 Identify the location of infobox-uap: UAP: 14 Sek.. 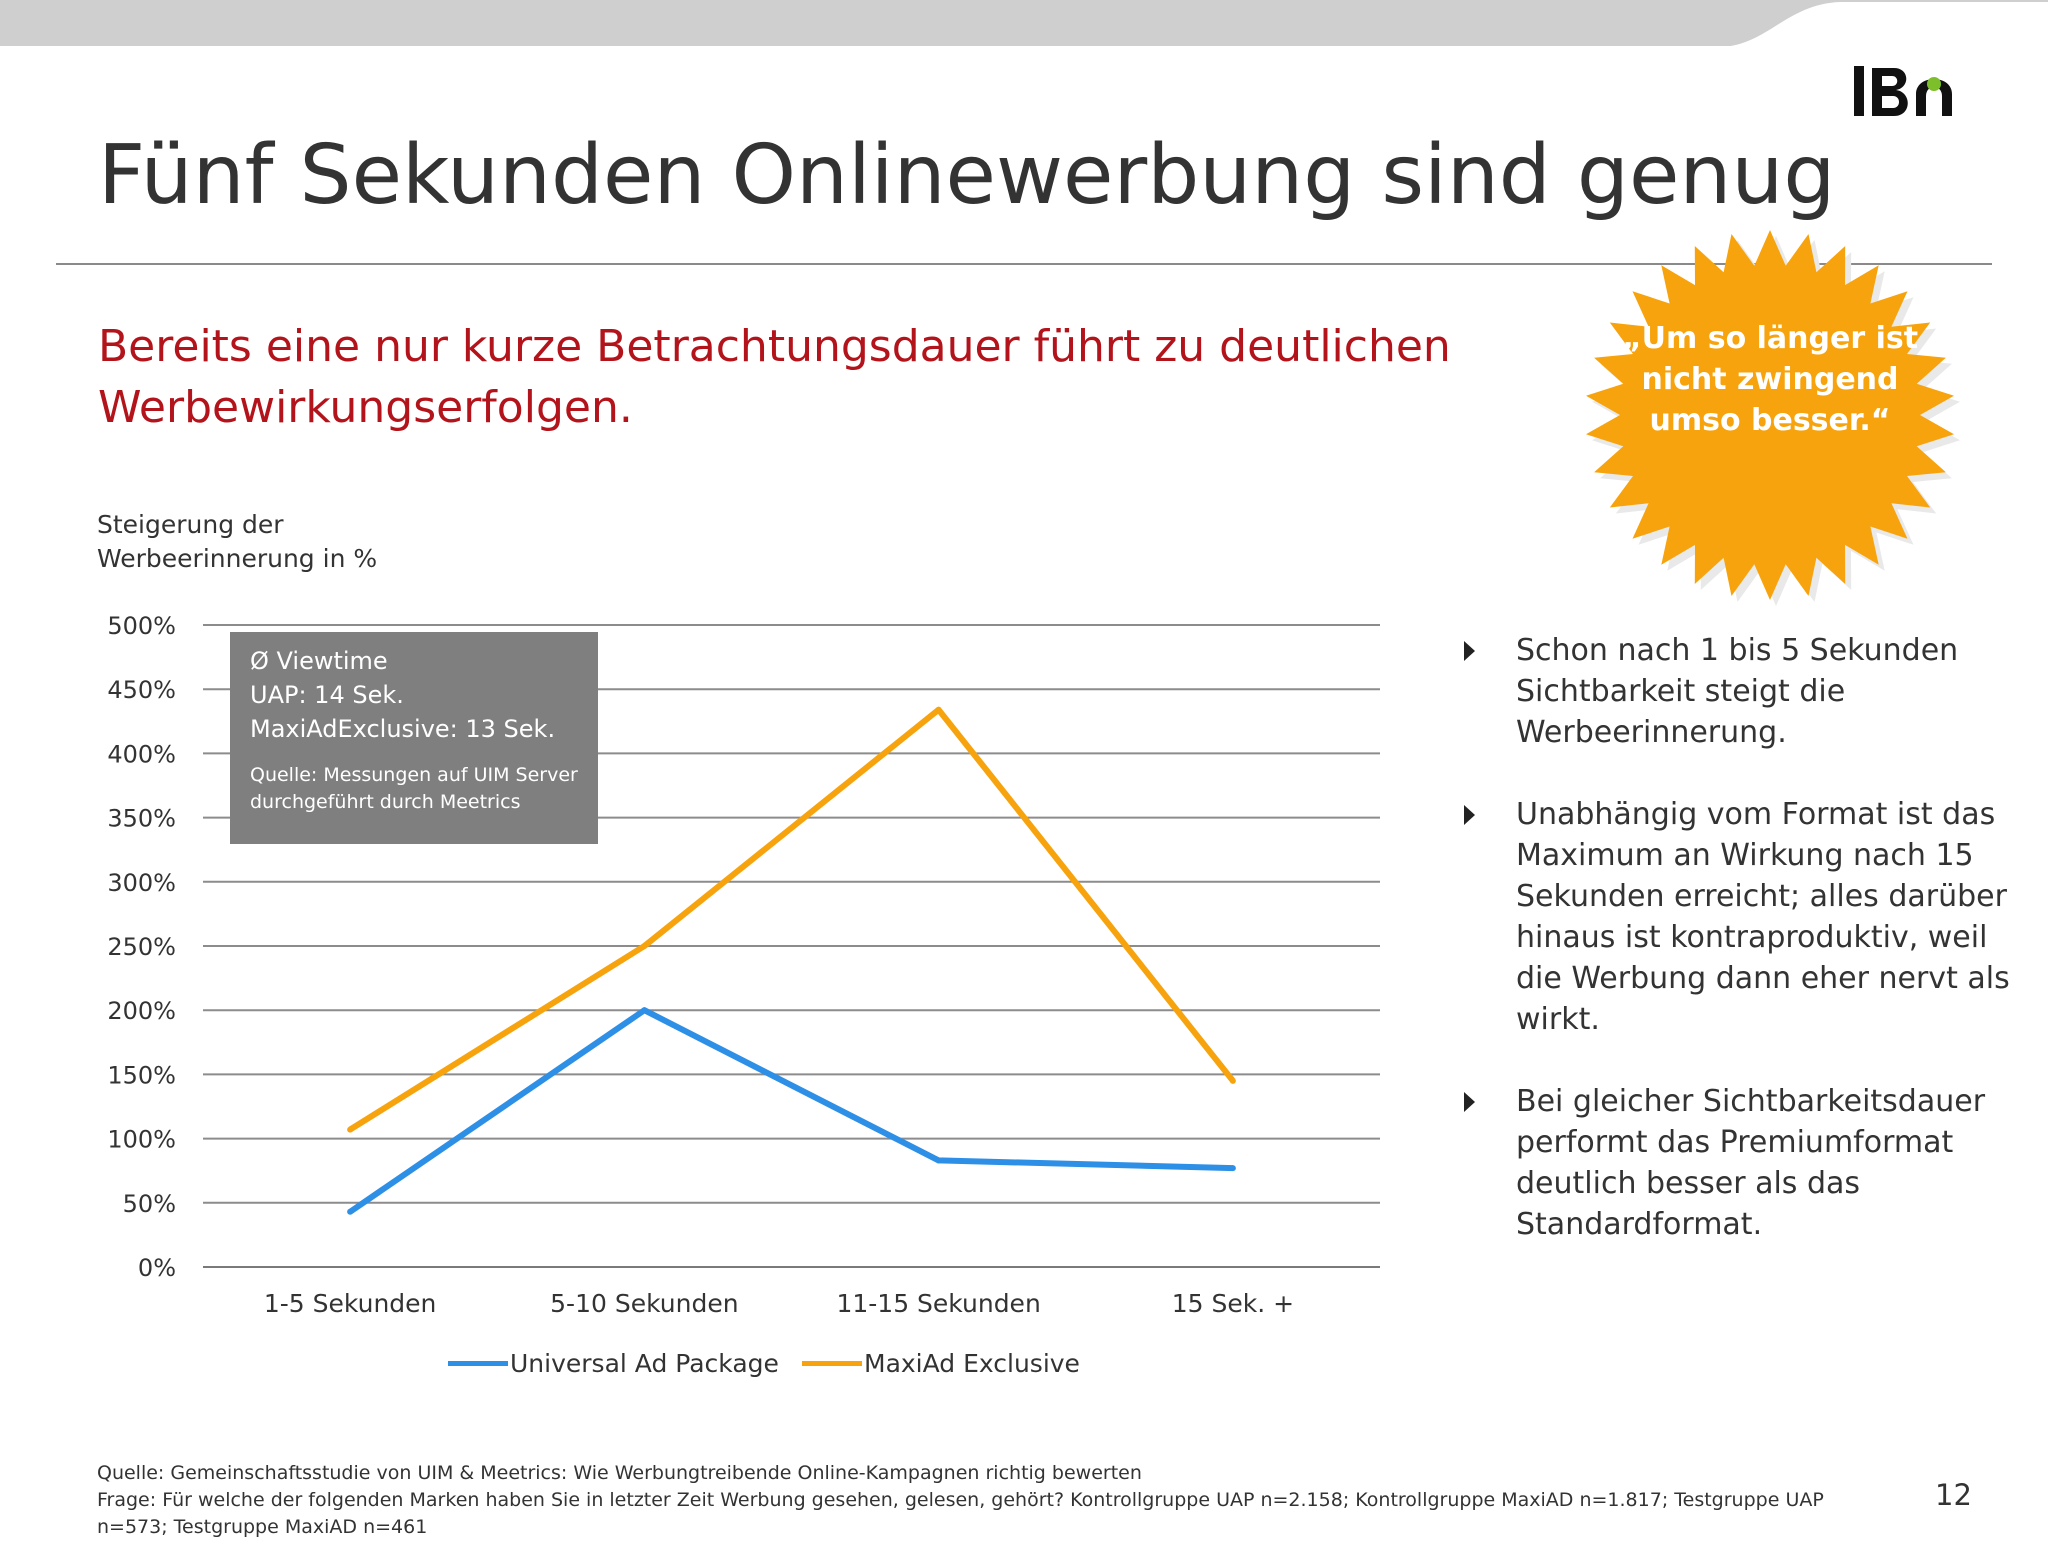
(327, 695).